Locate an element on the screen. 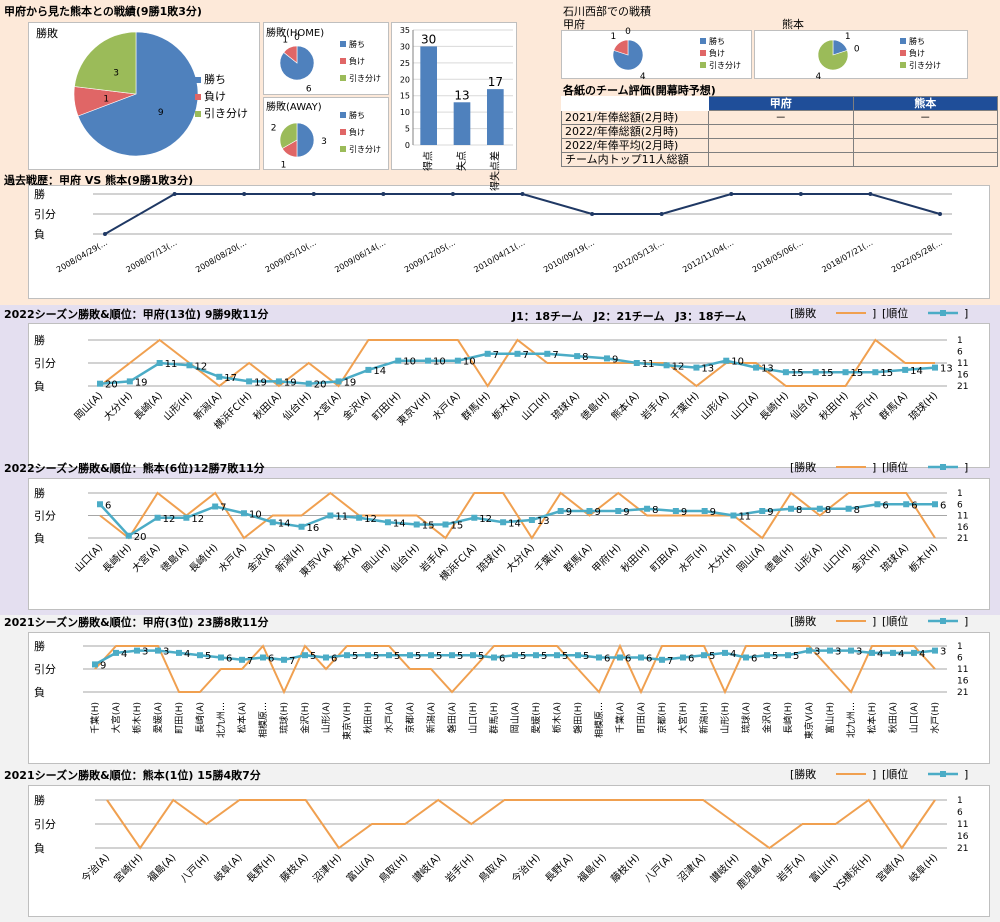  s2022-kofu-rank-label: 19 is located at coordinates (141, 382).